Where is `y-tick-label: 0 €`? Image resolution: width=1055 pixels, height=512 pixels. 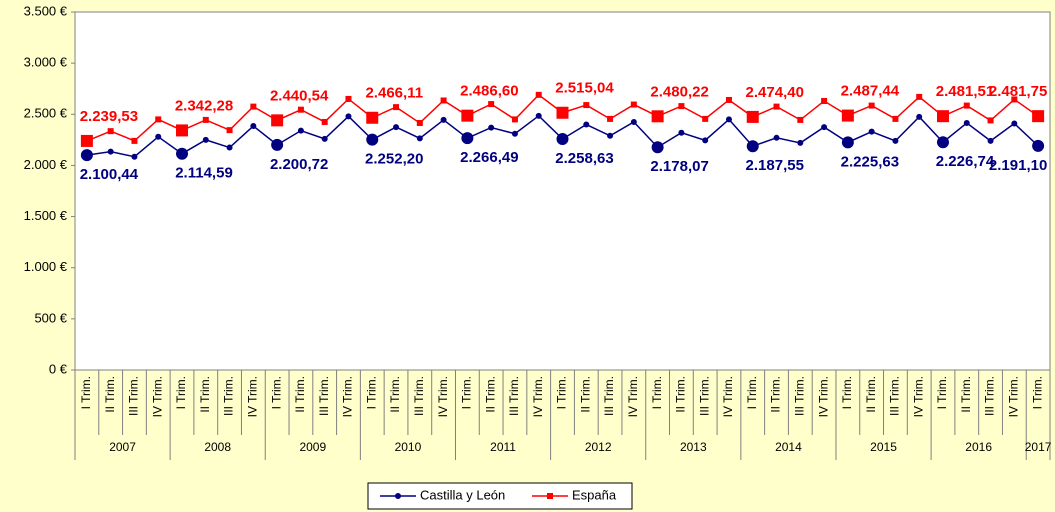
y-tick-label: 0 € is located at coordinates (58, 368).